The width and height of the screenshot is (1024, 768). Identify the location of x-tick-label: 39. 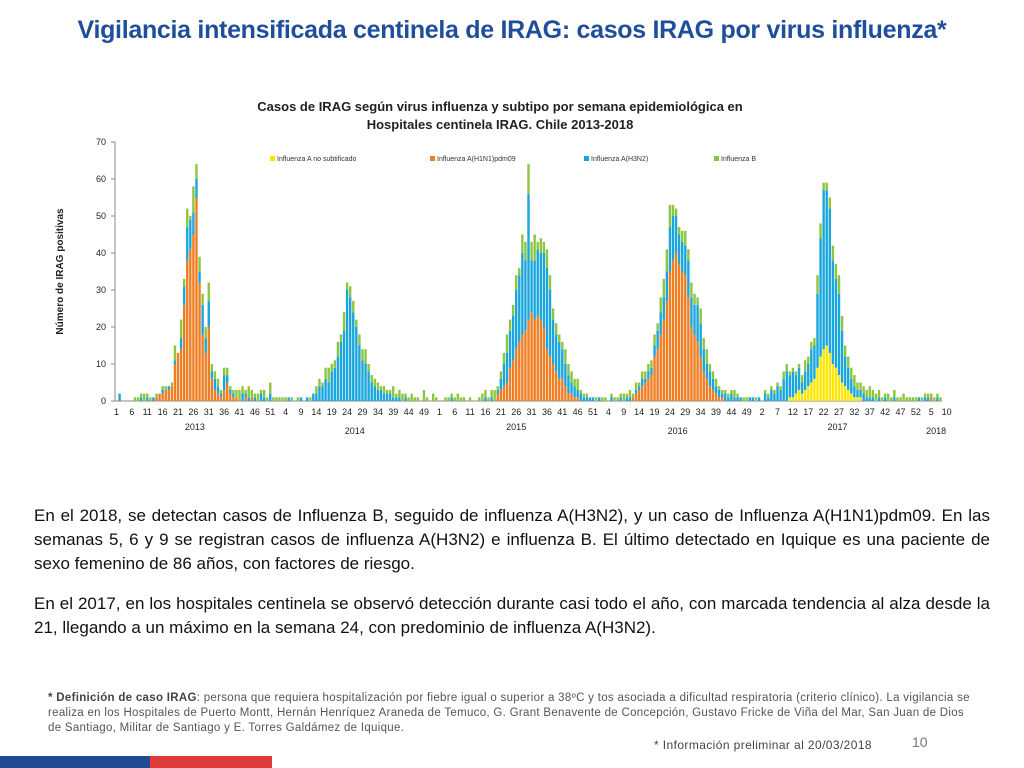
(716, 412).